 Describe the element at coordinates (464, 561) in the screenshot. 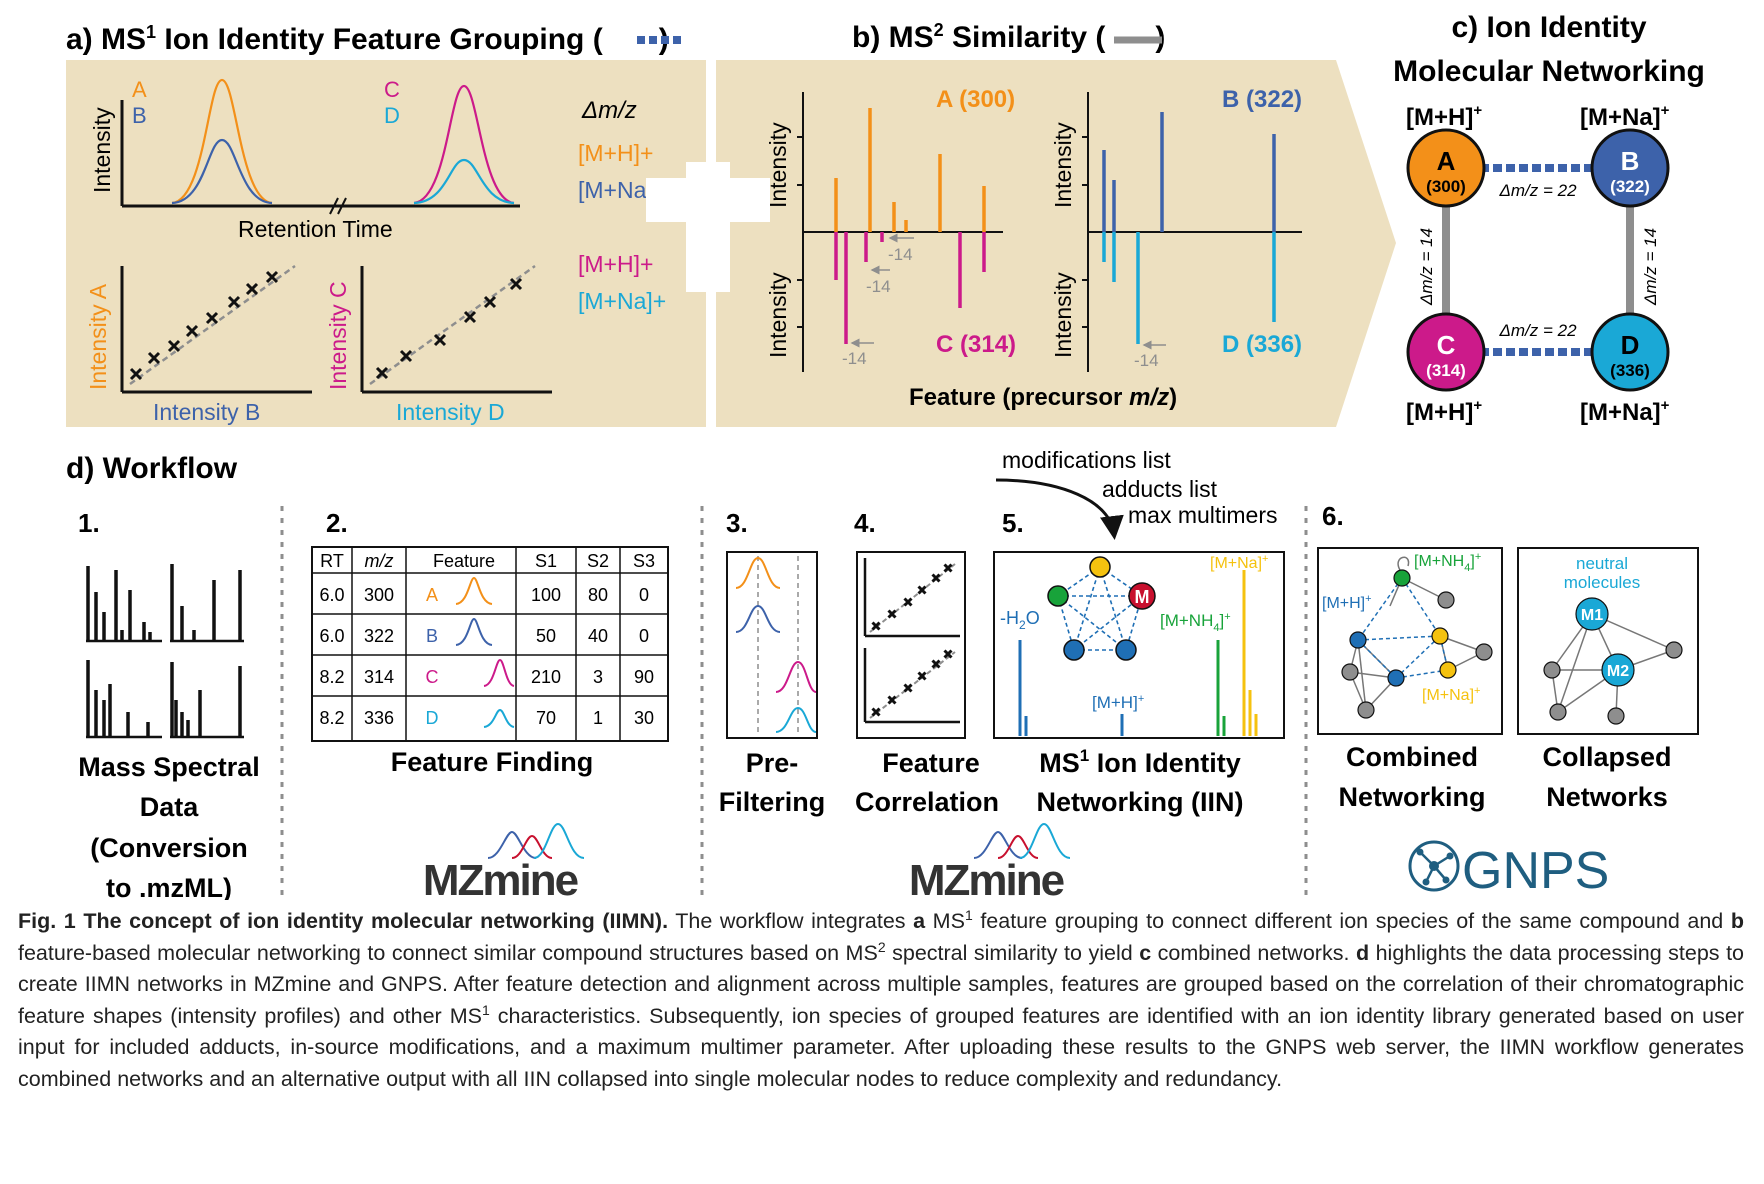

I see `table-header-feature: Feature` at that location.